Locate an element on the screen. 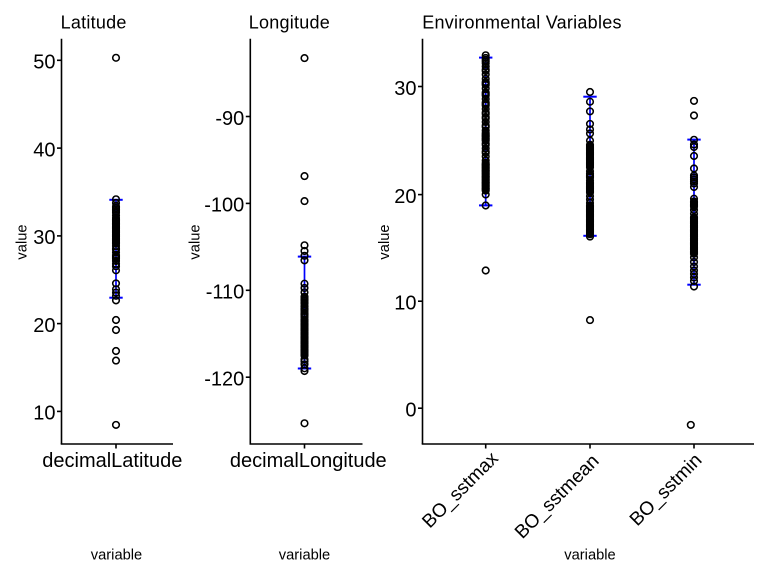  svg-text: 0 is located at coordinates (410, 411).